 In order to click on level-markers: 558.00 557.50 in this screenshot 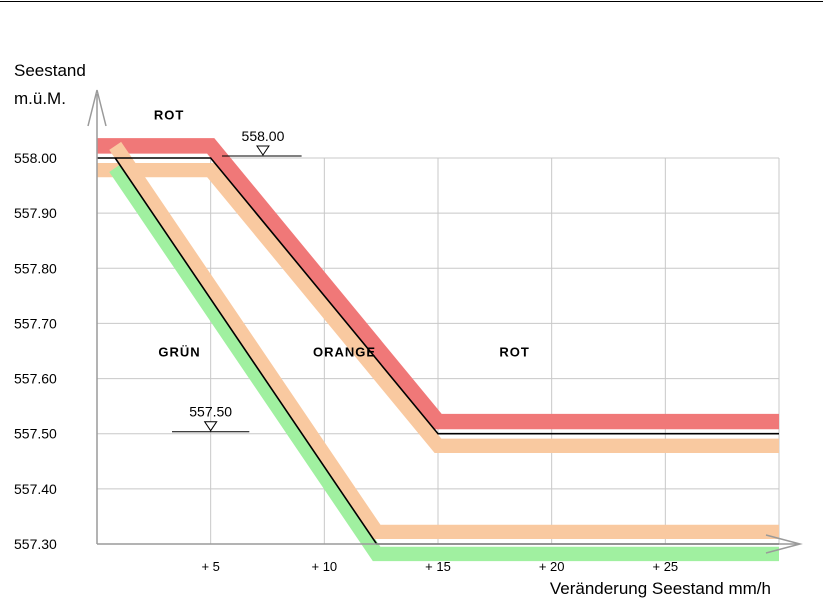, I will do `click(237, 280)`.